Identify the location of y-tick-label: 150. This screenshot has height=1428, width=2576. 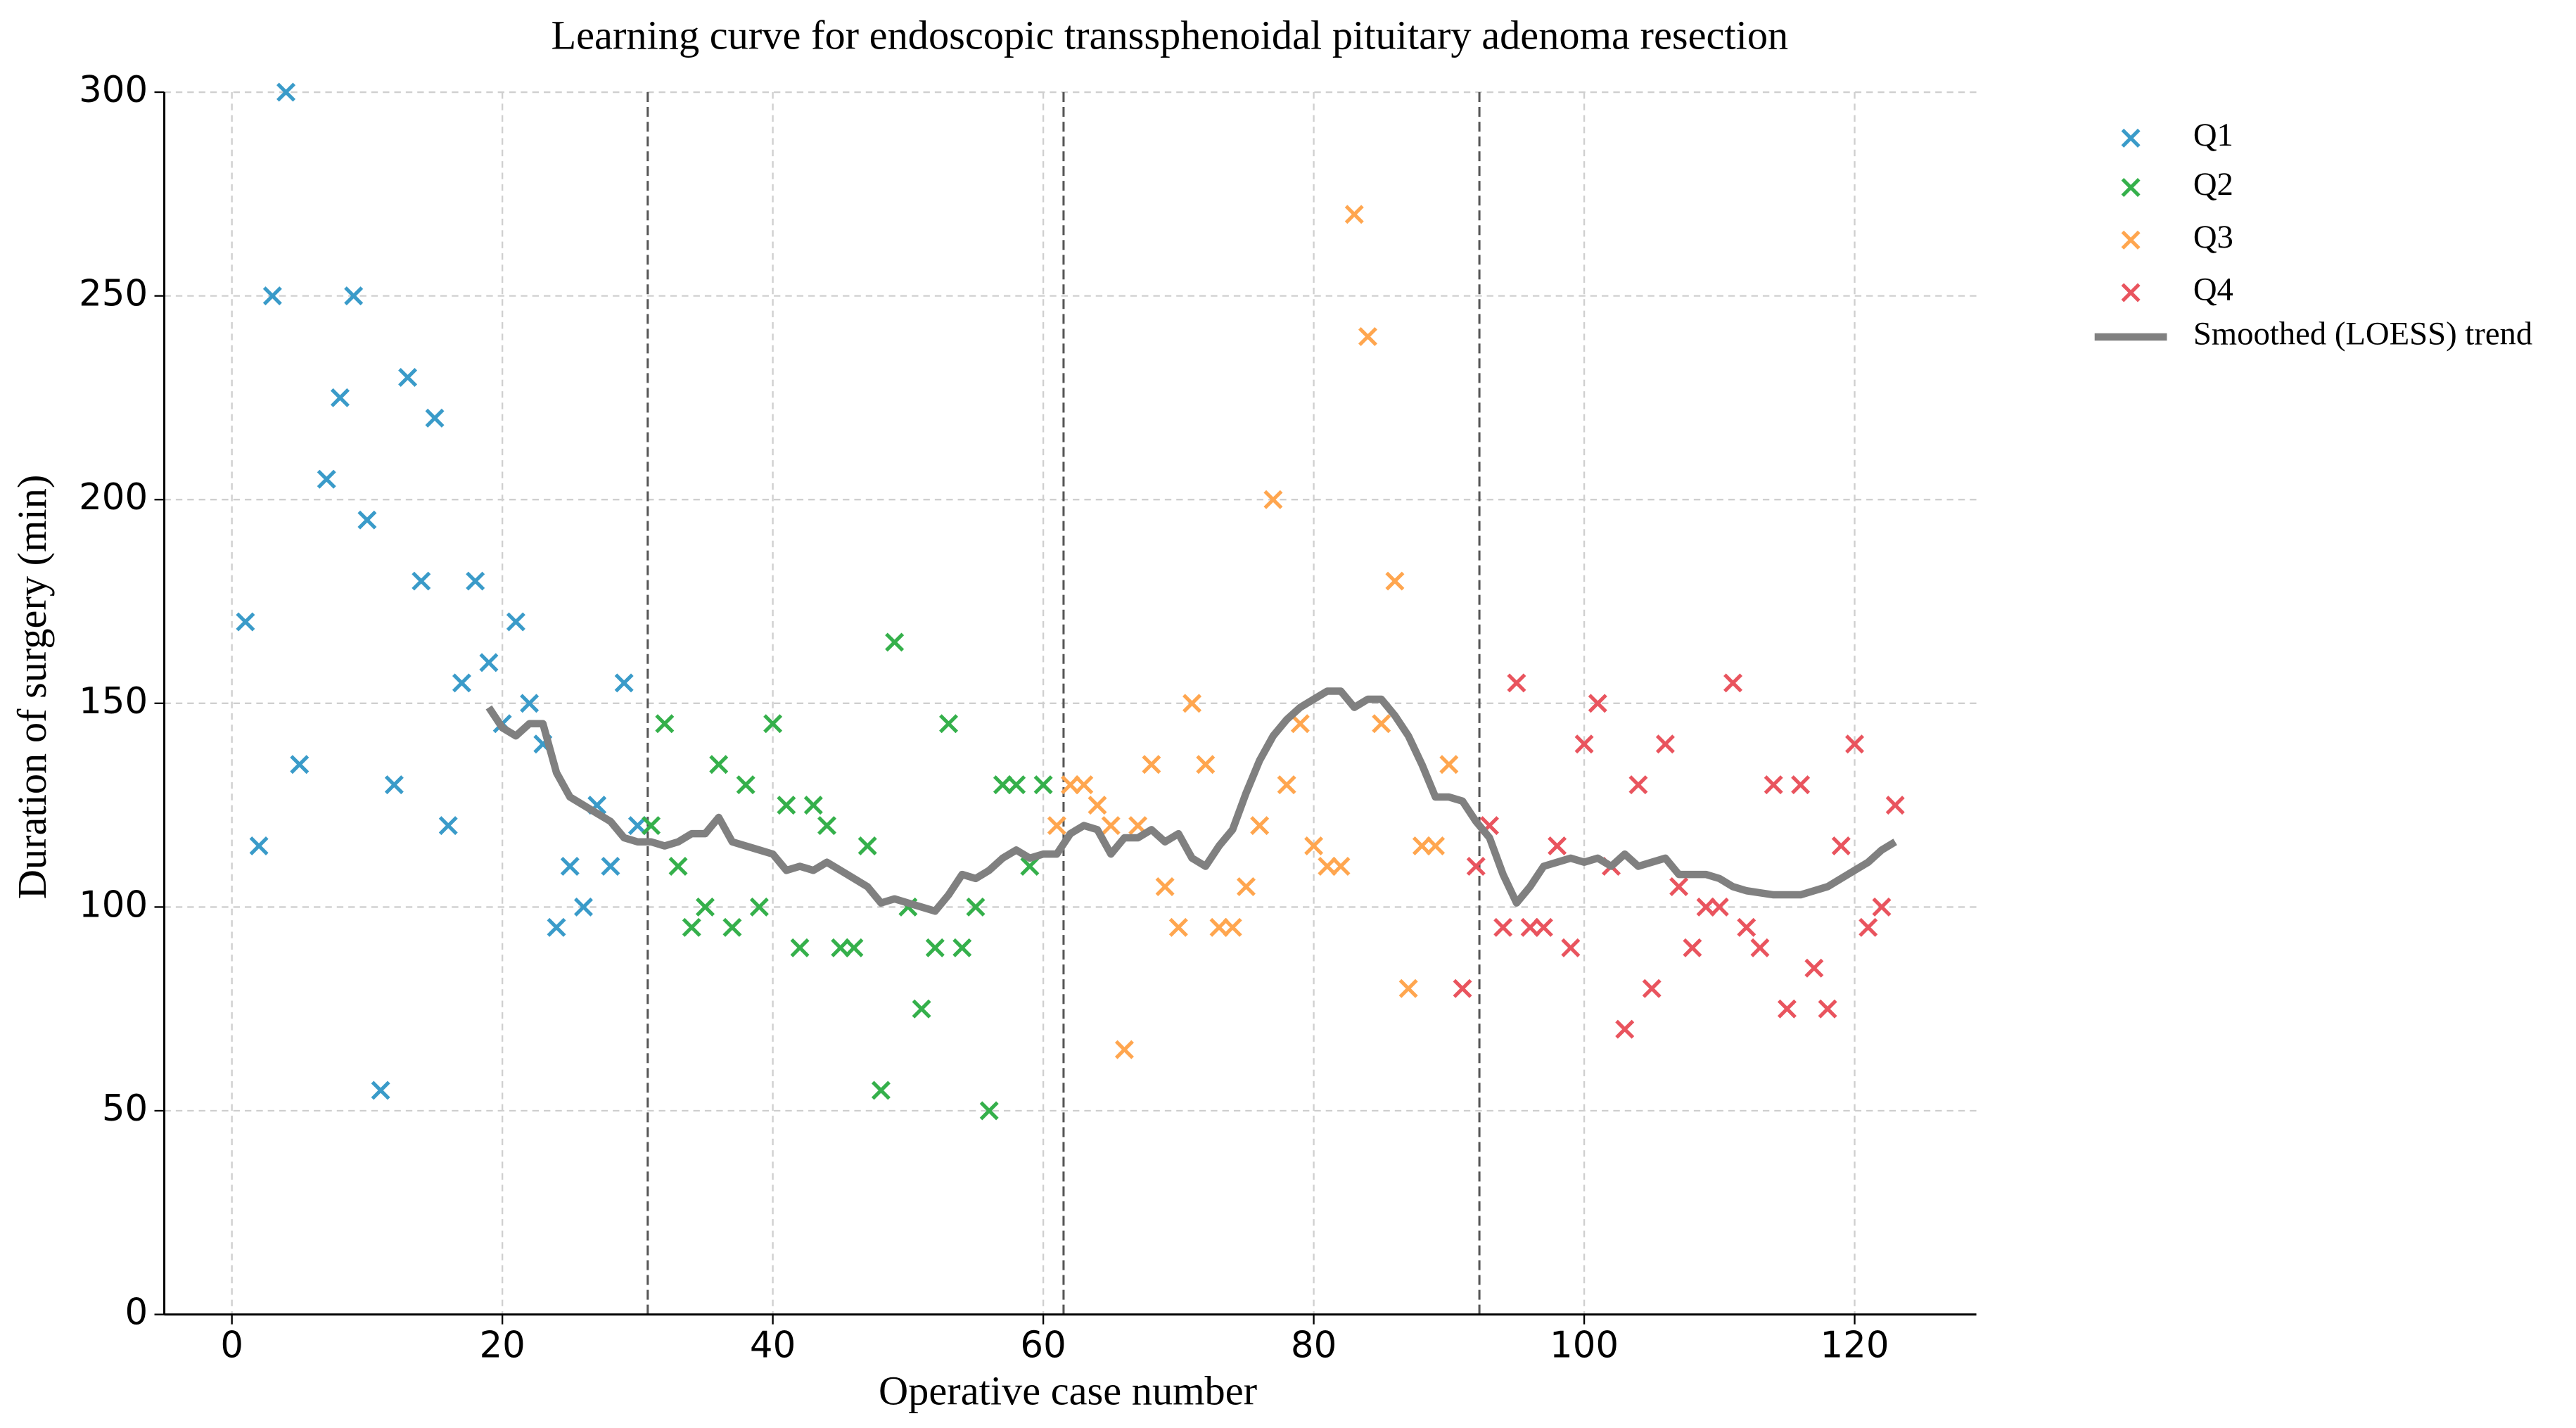
(113, 701).